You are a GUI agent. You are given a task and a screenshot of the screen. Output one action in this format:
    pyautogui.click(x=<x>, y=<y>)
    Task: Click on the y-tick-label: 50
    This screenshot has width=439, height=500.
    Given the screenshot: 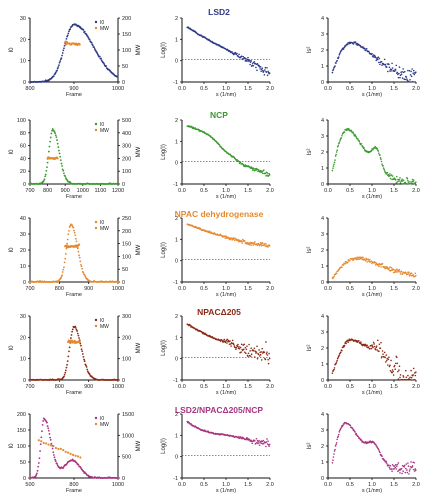 What is the action you would take?
    pyautogui.click(x=125, y=67)
    